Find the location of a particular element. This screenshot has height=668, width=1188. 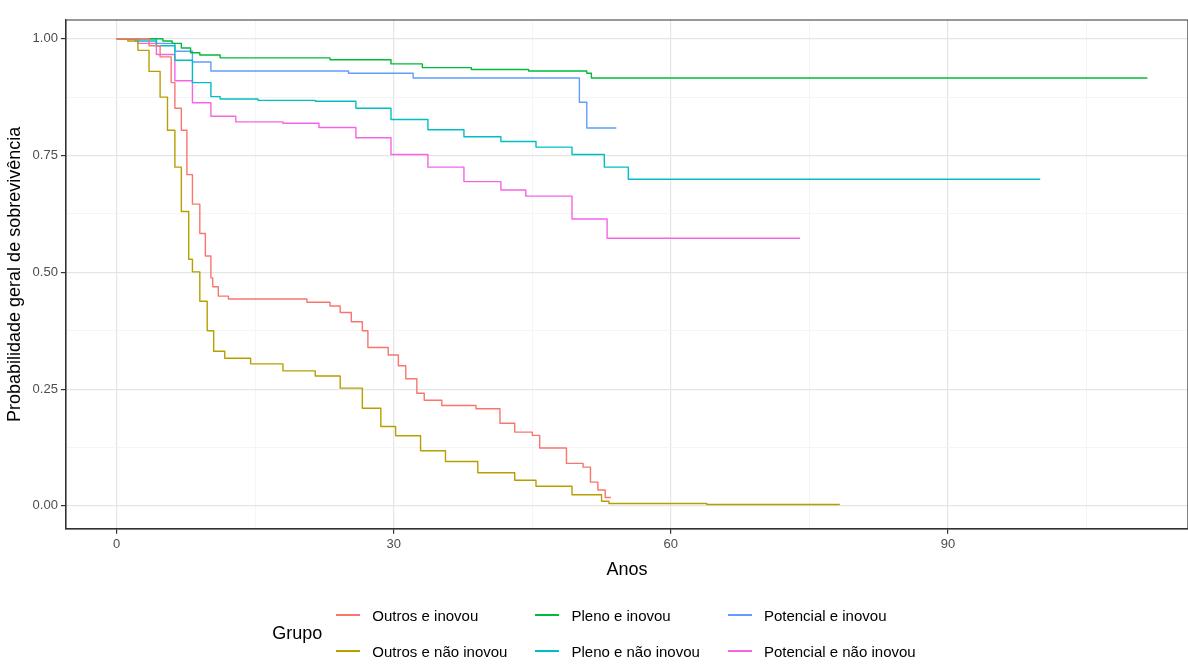

y-tick-label: 0.25 is located at coordinates (45, 388).